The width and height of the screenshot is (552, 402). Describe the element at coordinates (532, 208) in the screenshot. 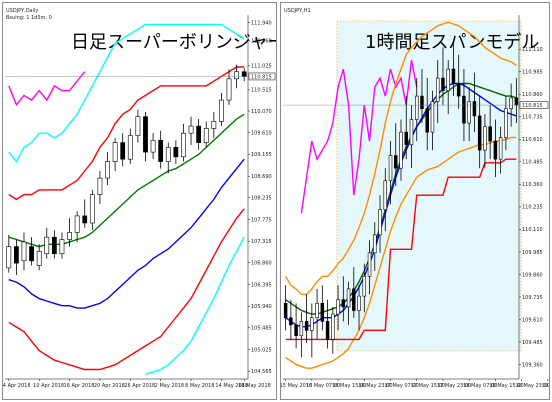

I see `y-tick-label: 110.235` at that location.